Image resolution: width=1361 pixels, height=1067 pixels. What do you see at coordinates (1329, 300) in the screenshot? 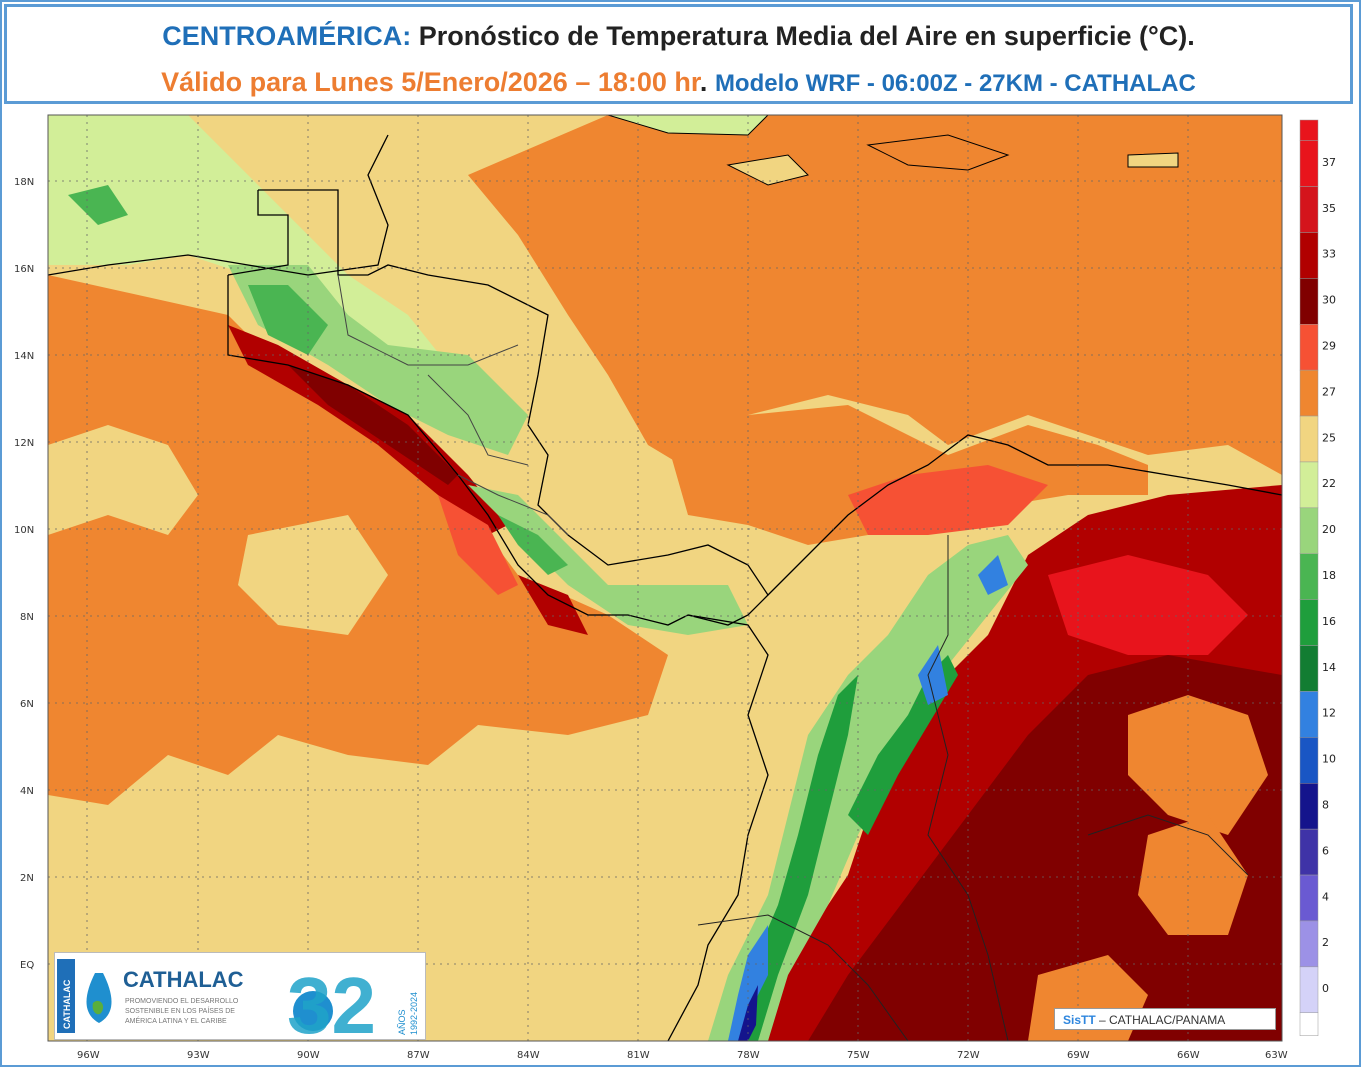
I see `legend-label: 30` at bounding box center [1329, 300].